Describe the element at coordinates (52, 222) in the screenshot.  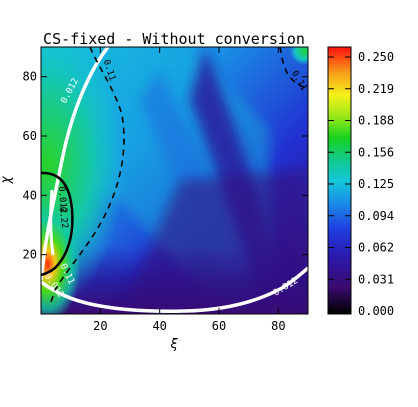
I see `contour-012-white-inner` at that location.